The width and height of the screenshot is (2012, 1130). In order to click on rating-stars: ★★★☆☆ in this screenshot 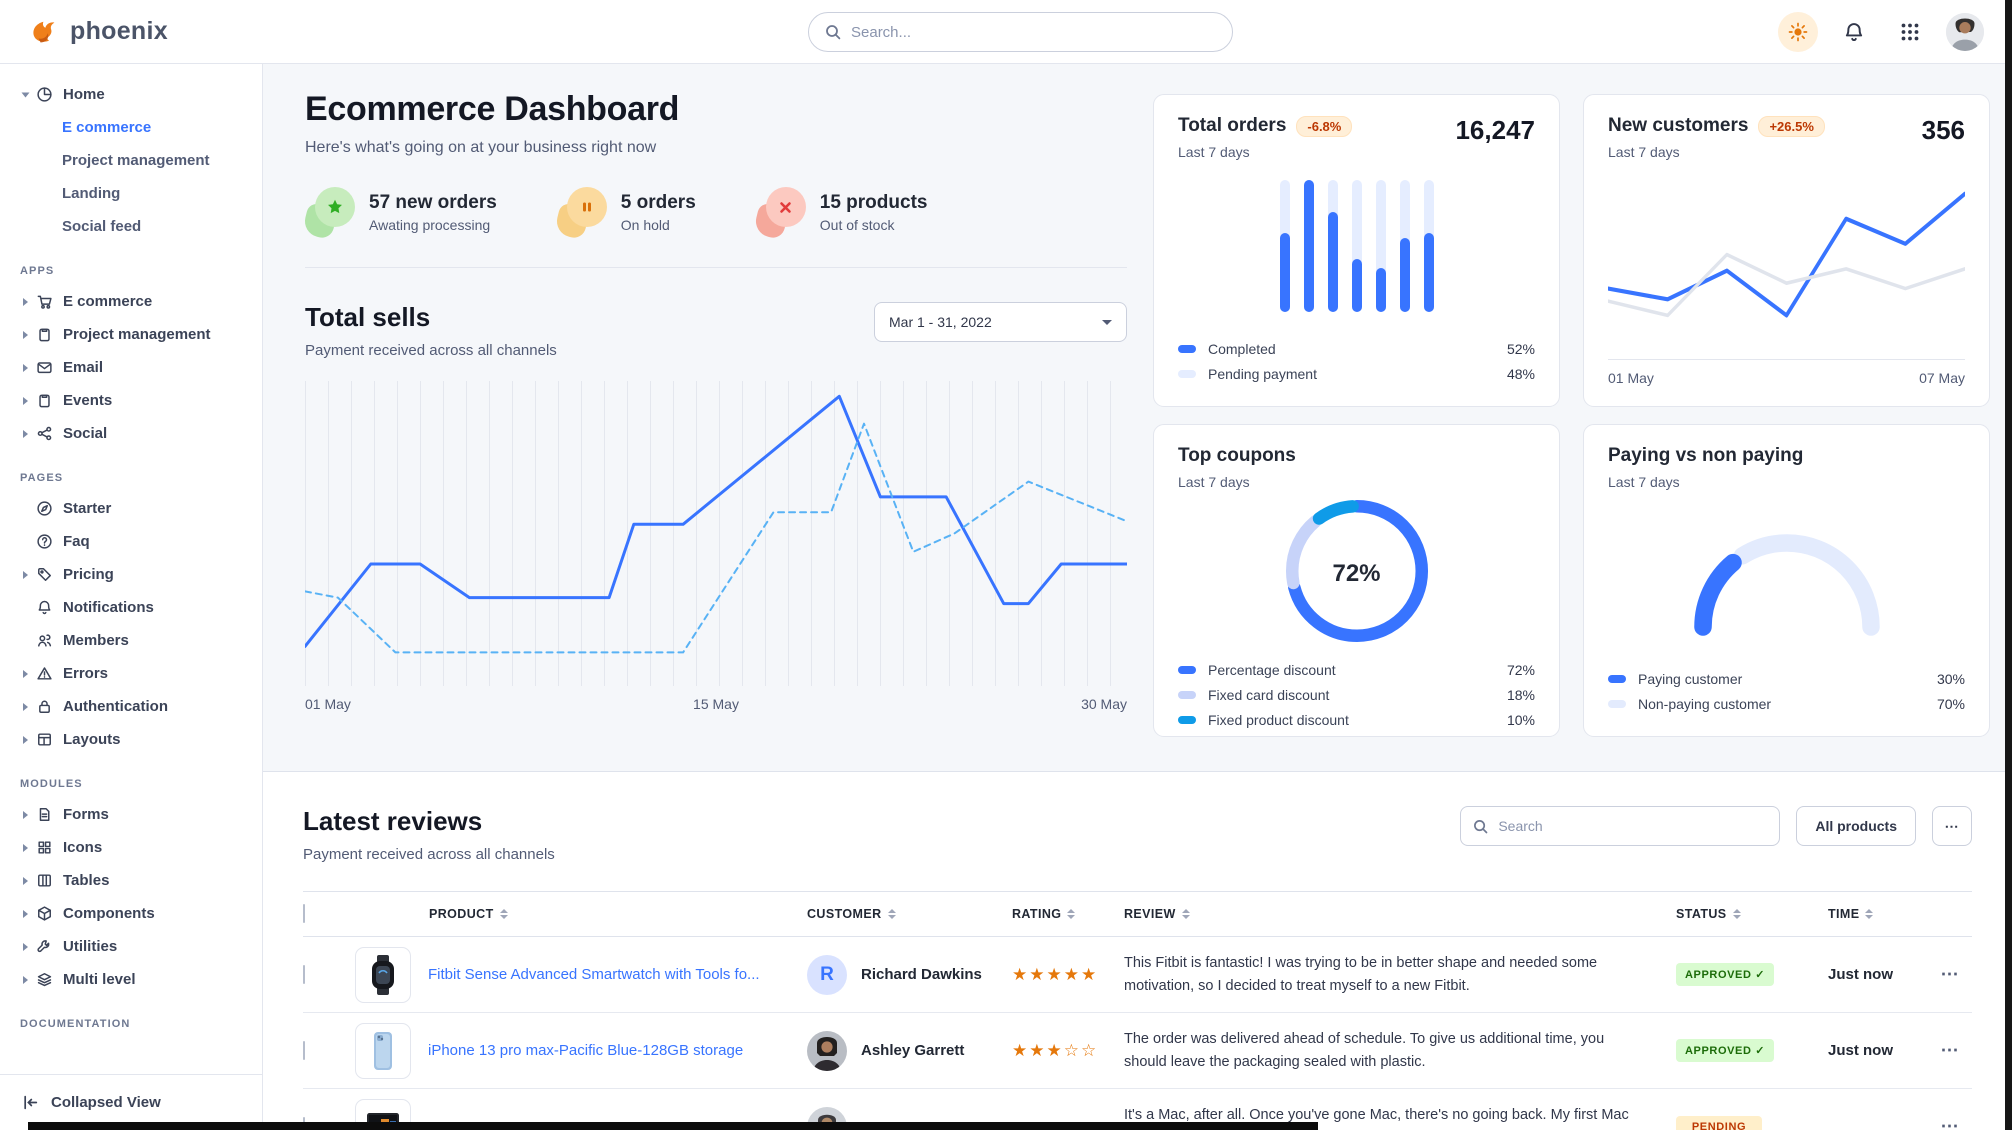, I will do `click(1055, 1050)`.